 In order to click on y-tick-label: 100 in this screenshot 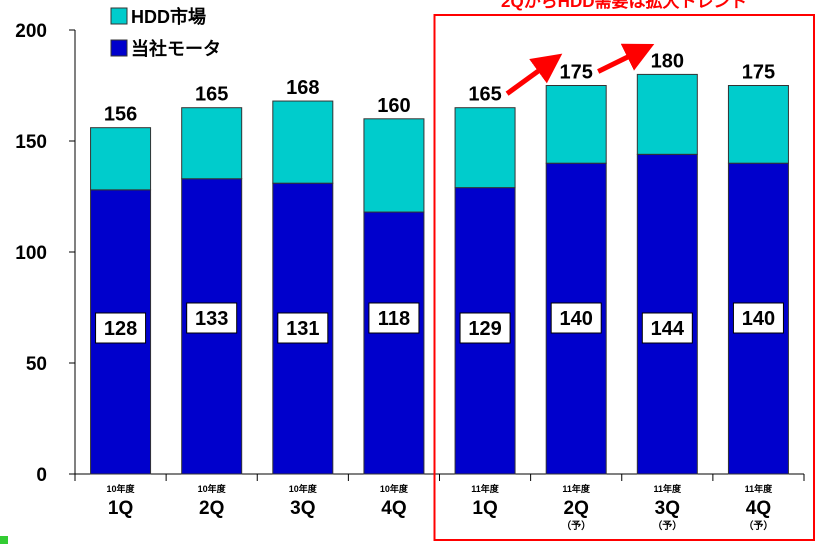, I will do `click(31, 253)`.